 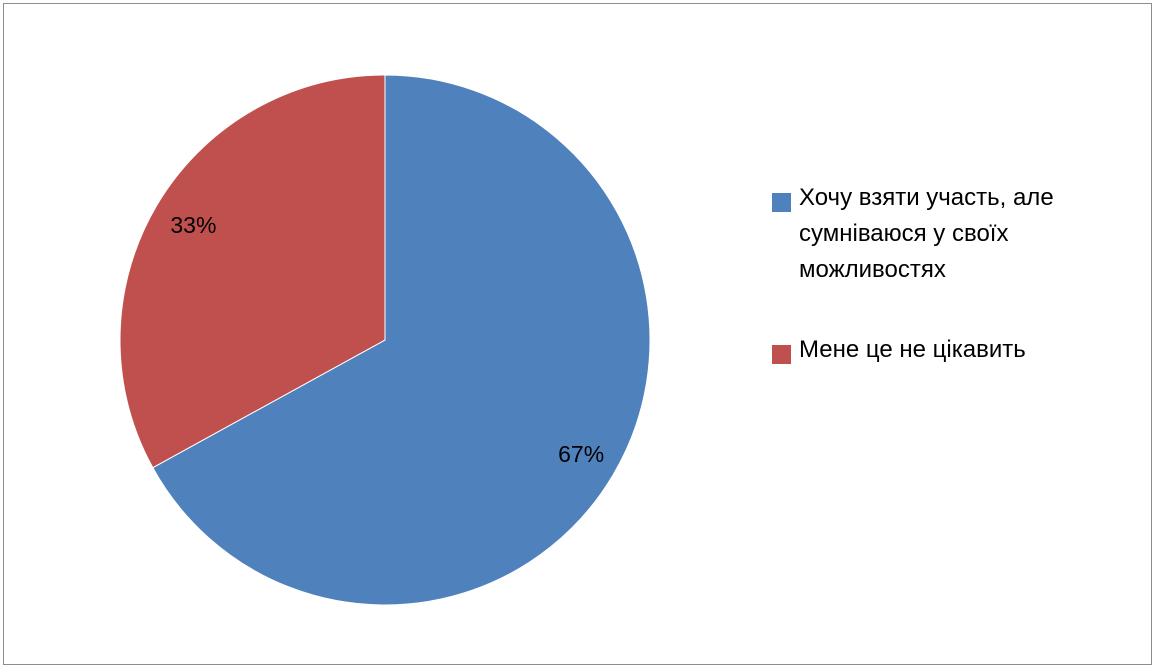 What do you see at coordinates (581, 454) in the screenshot?
I see `data-label-1: 67%` at bounding box center [581, 454].